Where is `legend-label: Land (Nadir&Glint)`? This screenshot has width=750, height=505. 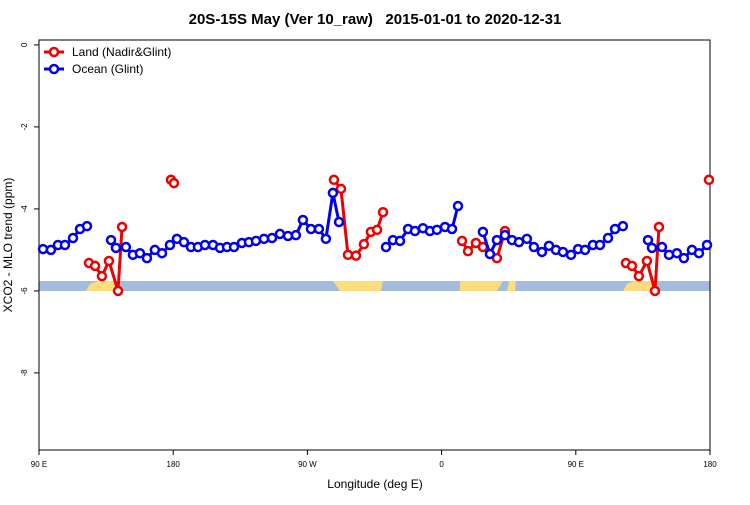
legend-label: Land (Nadir&Glint) is located at coordinates (121, 52).